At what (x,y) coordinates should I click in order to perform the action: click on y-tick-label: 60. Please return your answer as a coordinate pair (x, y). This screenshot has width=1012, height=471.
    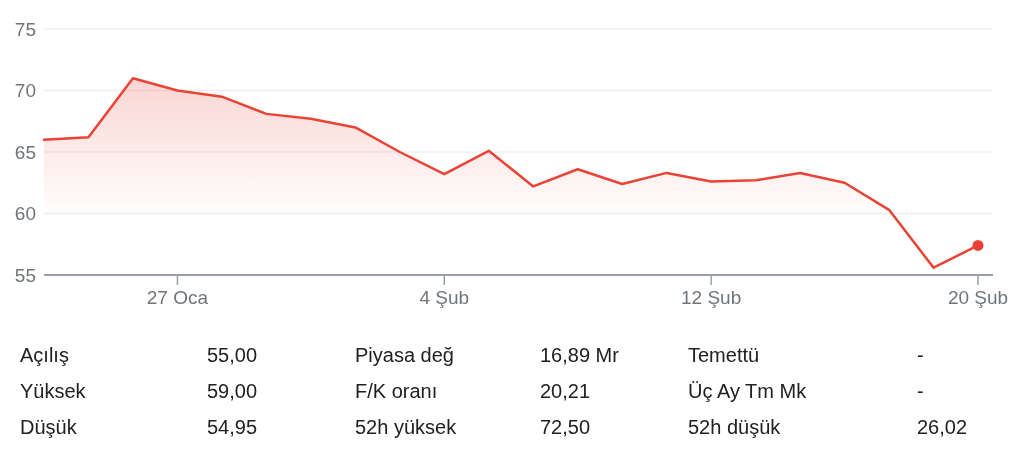
    Looking at the image, I should click on (25, 213).